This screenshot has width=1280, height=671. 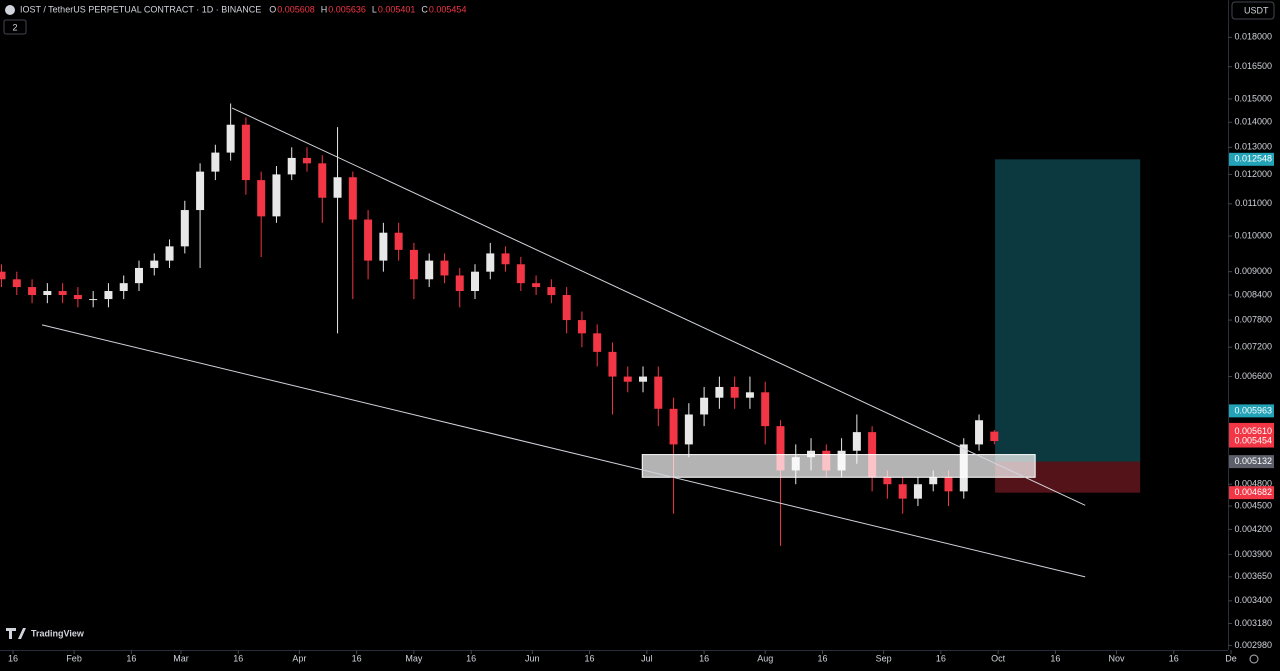 What do you see at coordinates (74, 658) in the screenshot?
I see `x-tick-label: Feb` at bounding box center [74, 658].